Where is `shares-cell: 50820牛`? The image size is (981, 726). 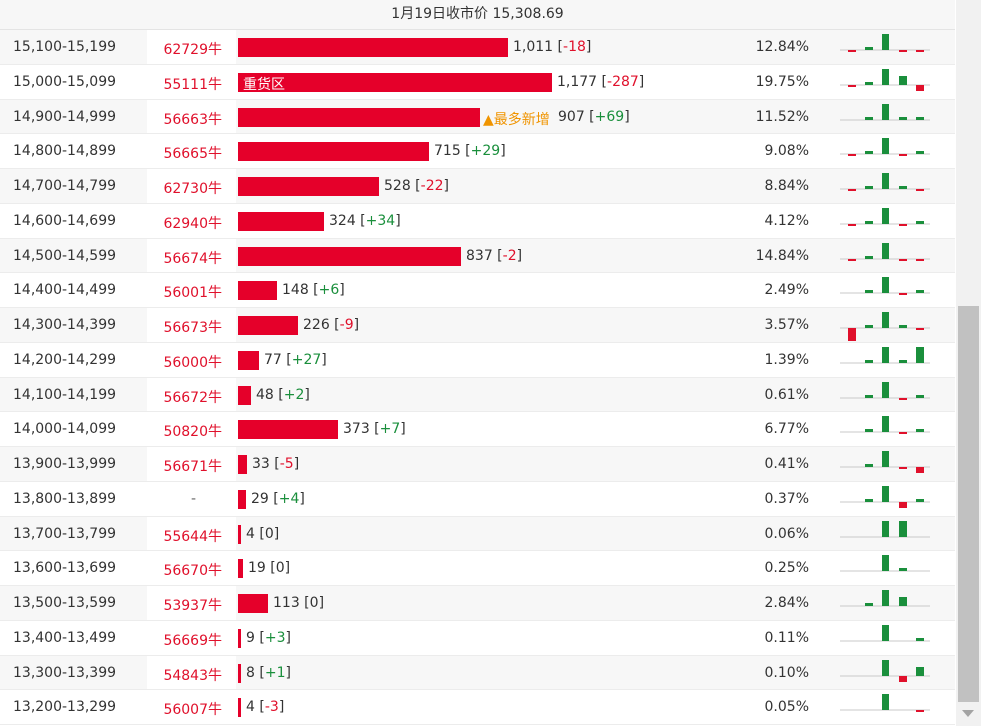 shares-cell: 50820牛 is located at coordinates (191, 429).